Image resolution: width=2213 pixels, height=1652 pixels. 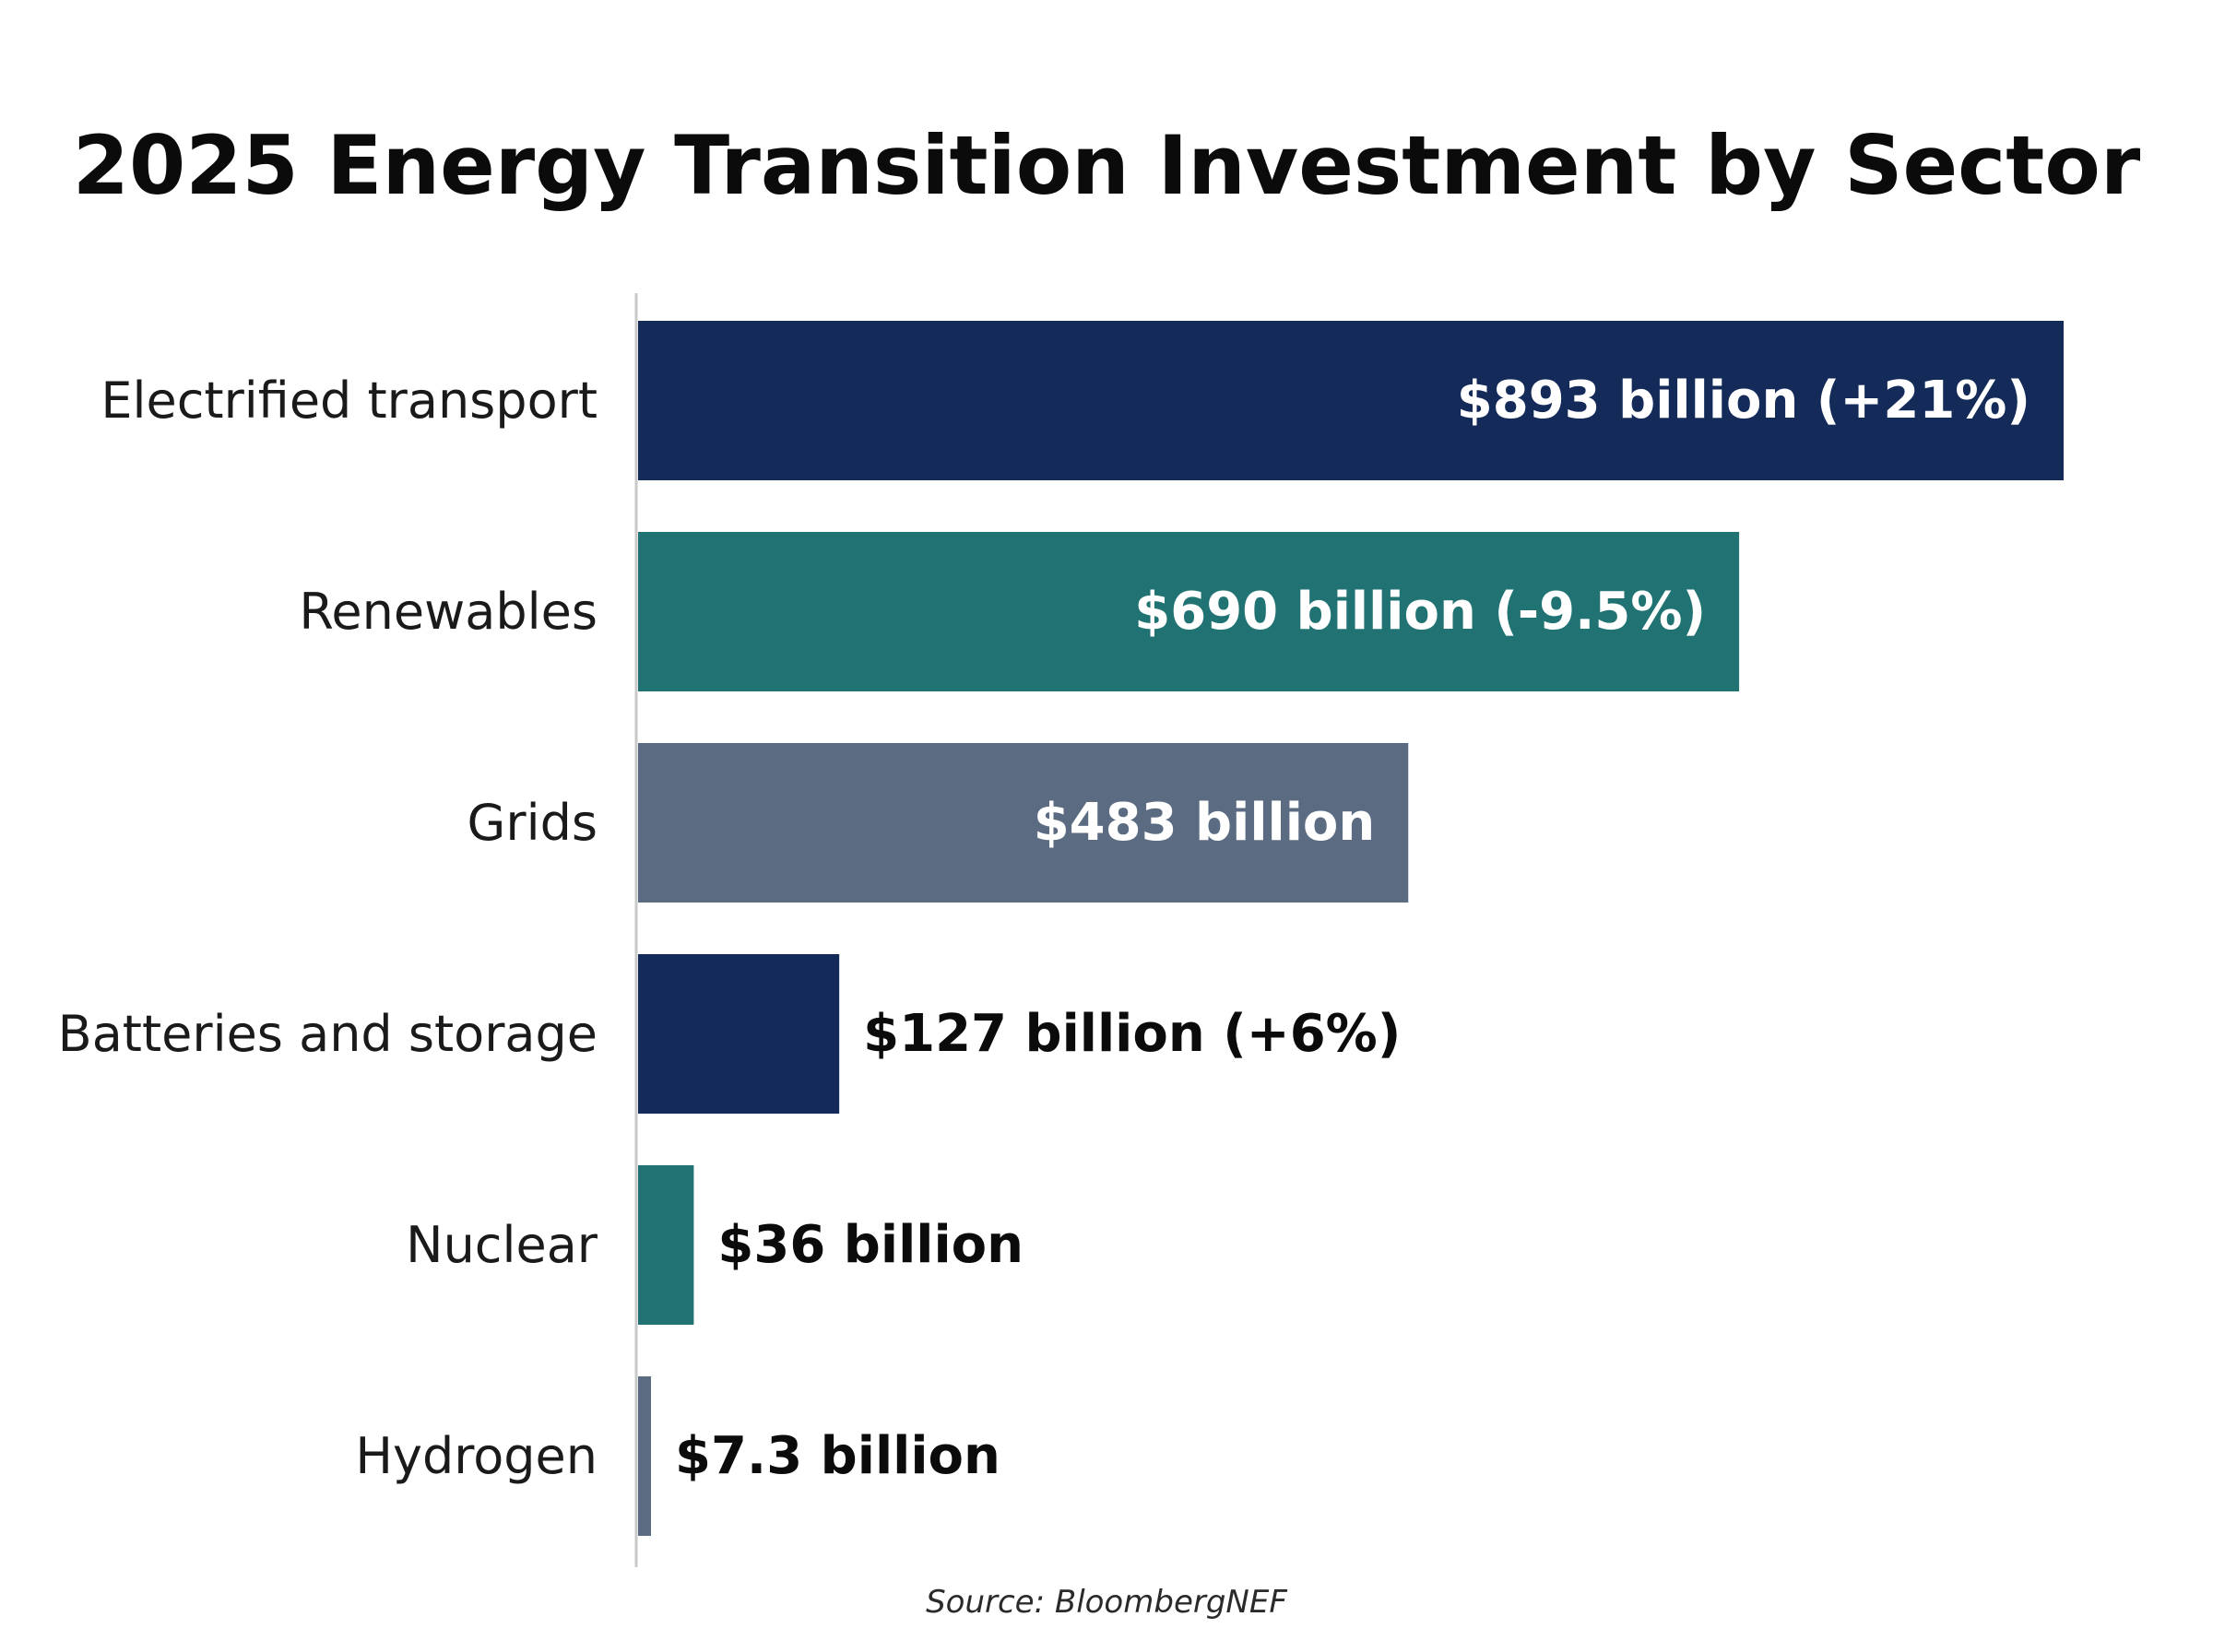 I want to click on bar-renewables, so click(x=1189, y=611).